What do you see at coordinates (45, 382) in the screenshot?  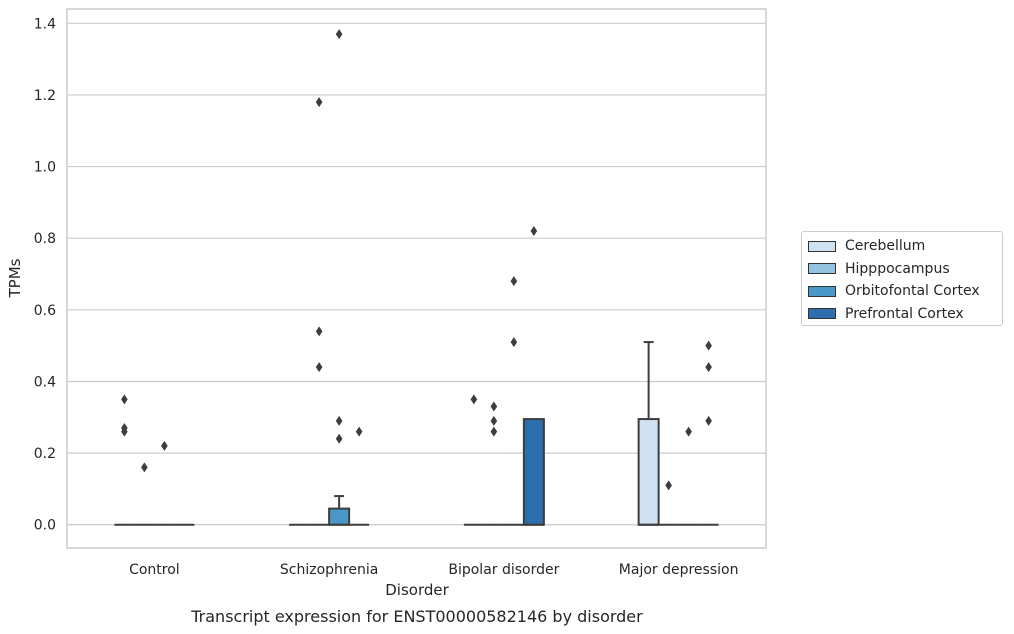 I see `y-tick-label: 0.4` at bounding box center [45, 382].